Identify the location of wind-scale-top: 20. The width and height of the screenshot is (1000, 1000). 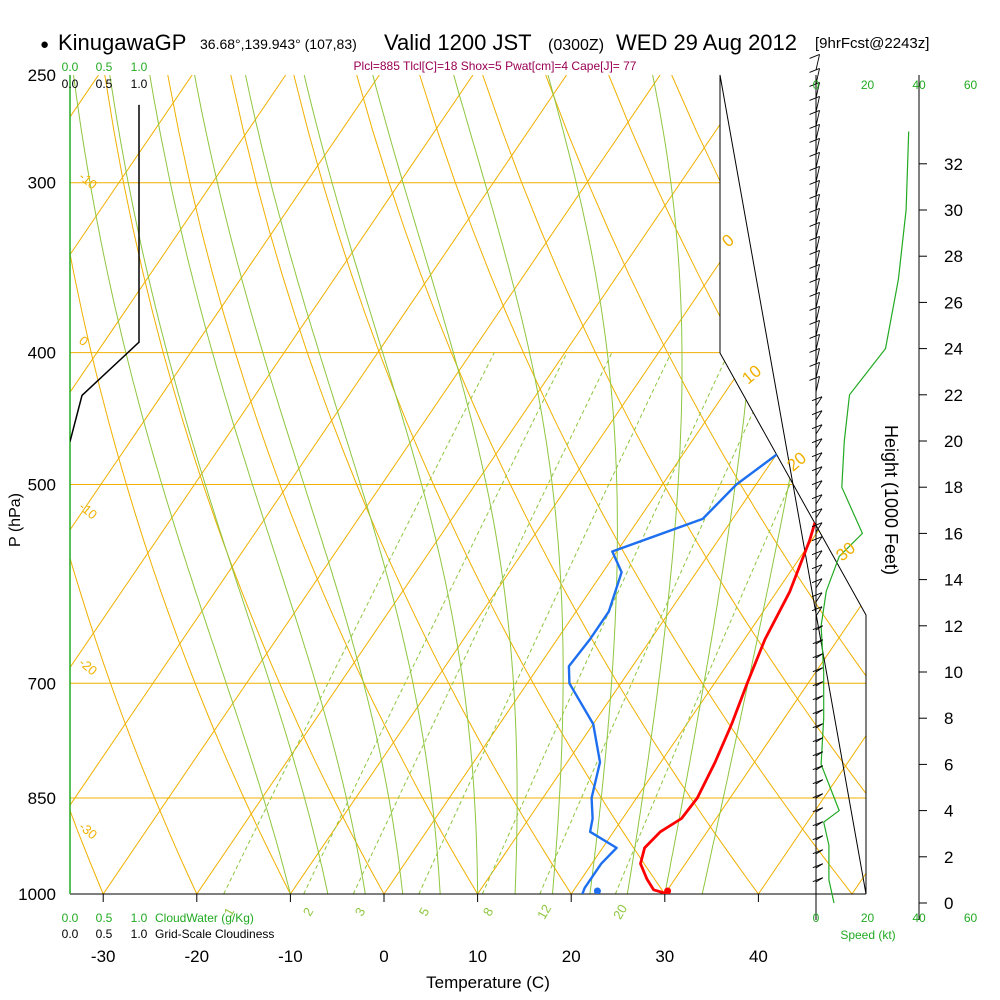
(868, 85).